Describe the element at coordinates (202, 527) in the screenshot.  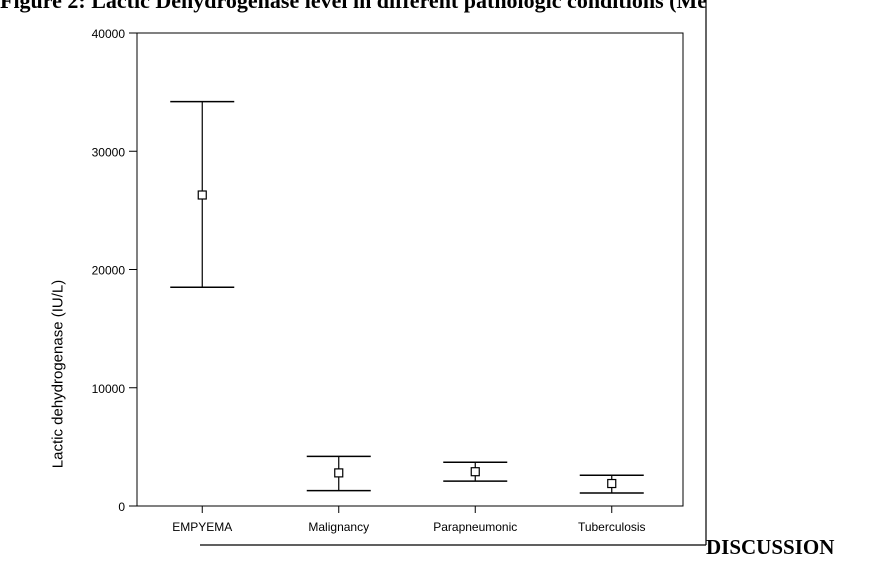
I see `x-tick-label: EMPYEMA` at that location.